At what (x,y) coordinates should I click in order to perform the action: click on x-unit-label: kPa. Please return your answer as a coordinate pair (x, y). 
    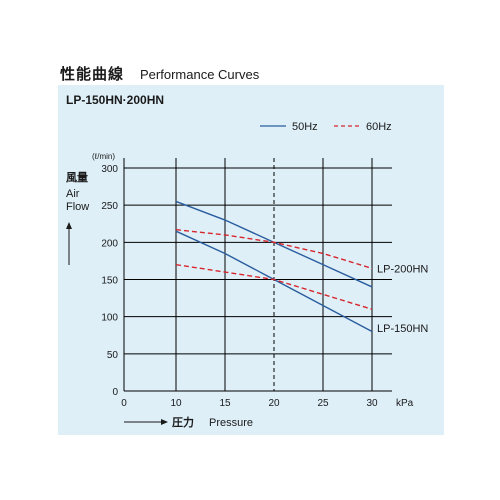
    Looking at the image, I should click on (405, 403).